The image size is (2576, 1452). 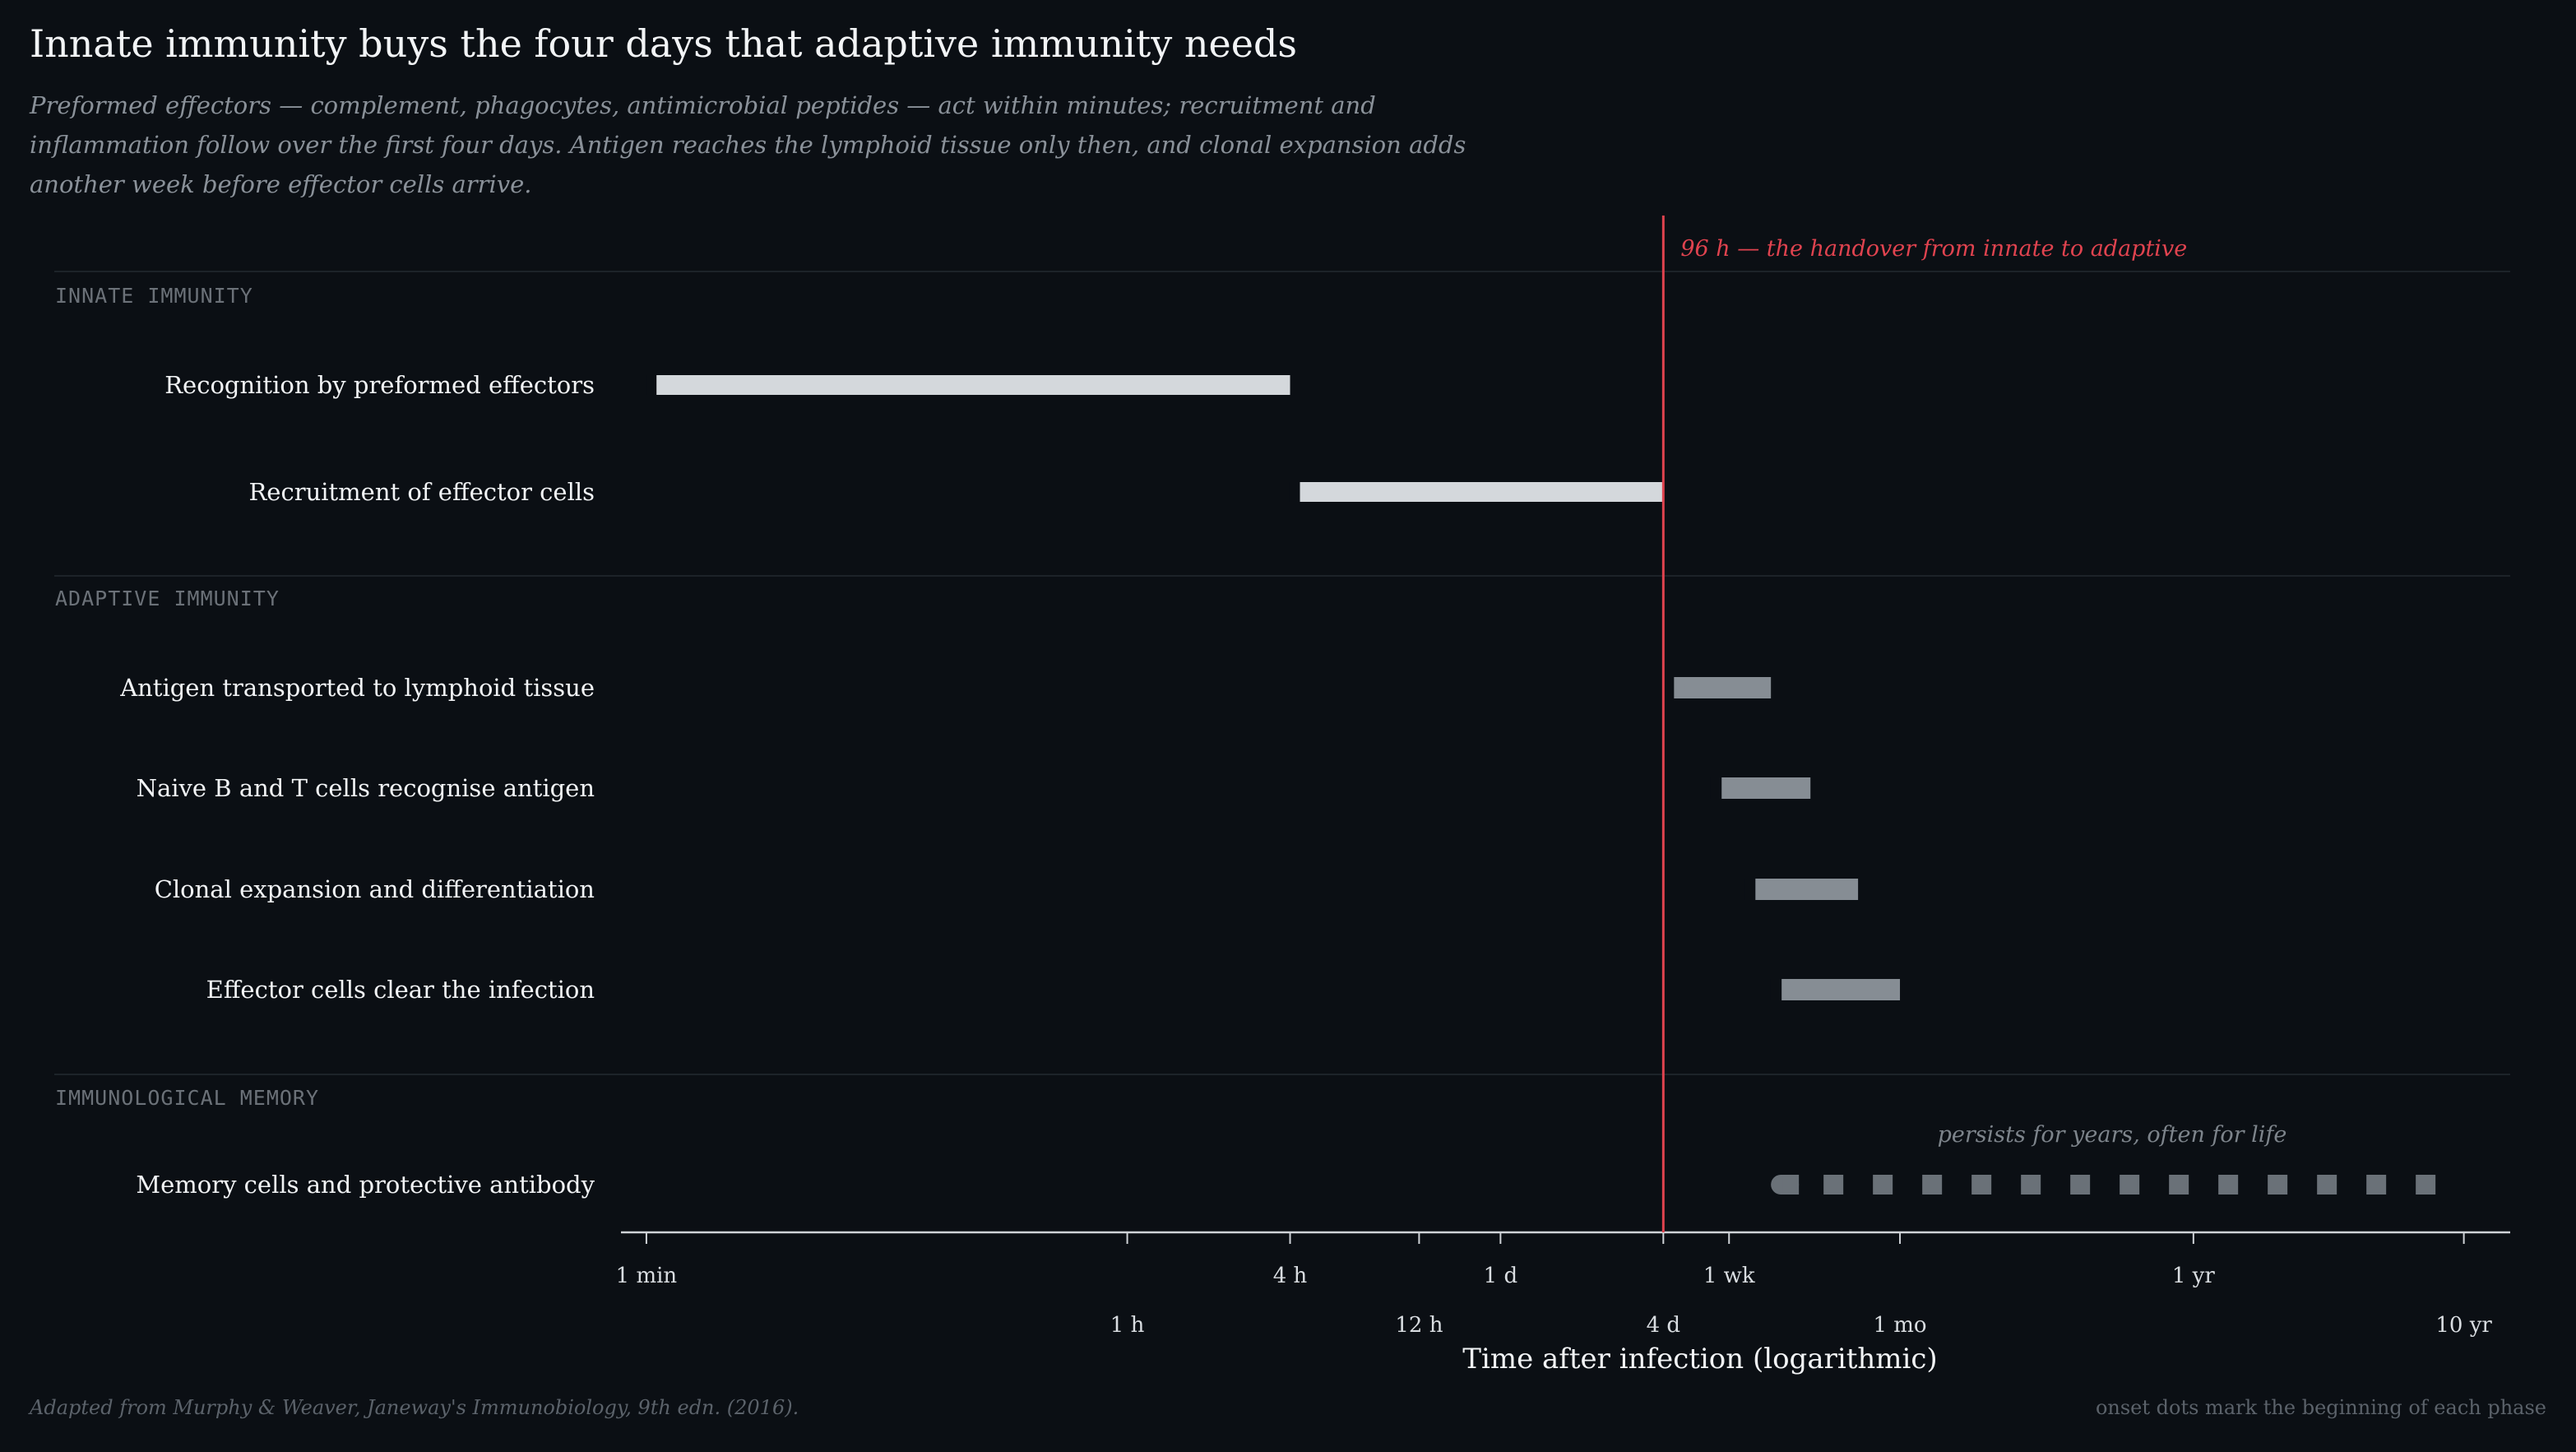 I want to click on x-tick-label: 1 h, so click(x=1128, y=1325).